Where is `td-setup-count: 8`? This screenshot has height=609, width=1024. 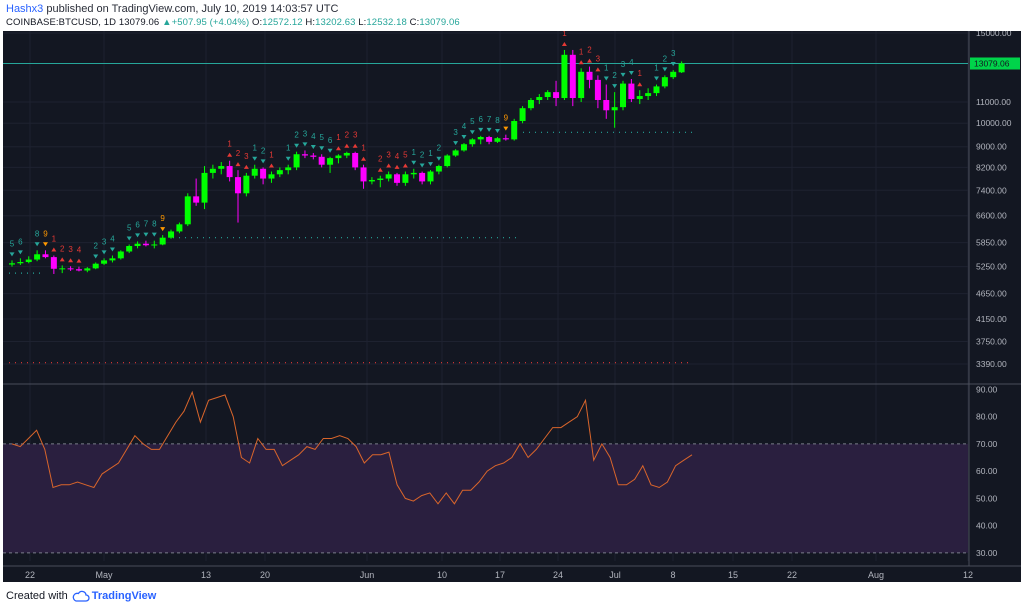
td-setup-count: 8 is located at coordinates (154, 224).